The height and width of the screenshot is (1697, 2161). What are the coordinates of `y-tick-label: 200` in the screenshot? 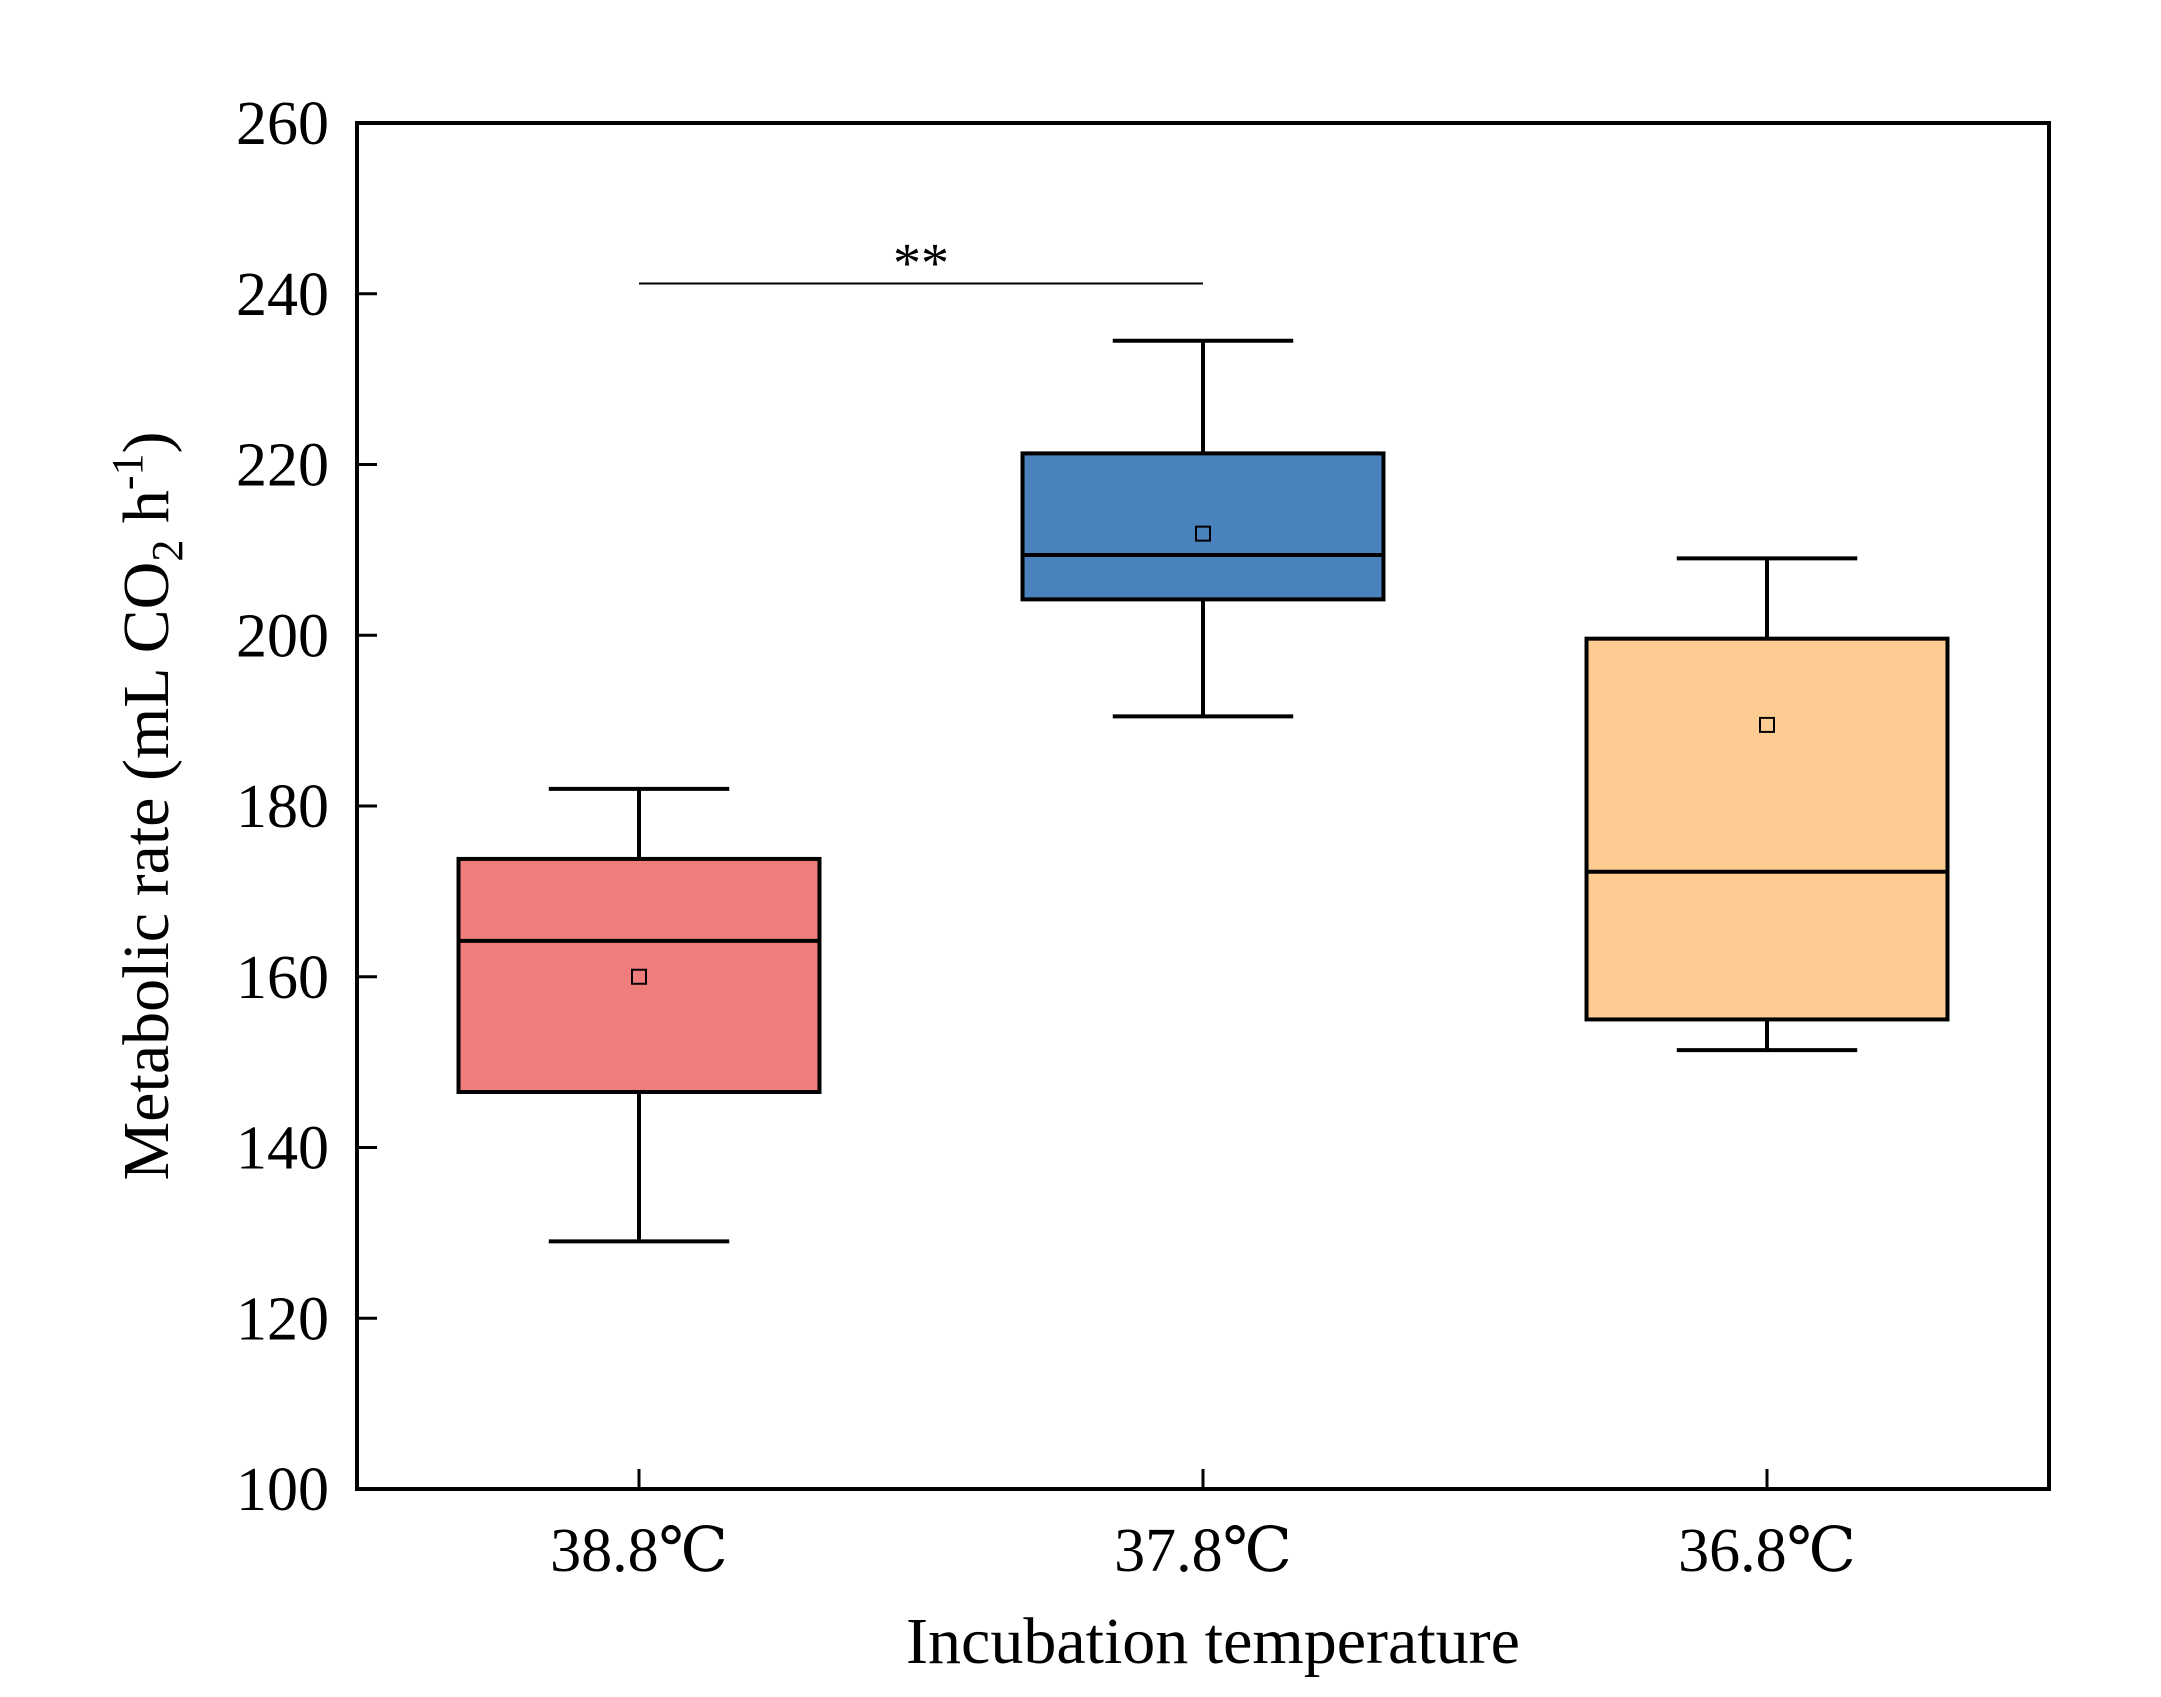 It's located at (282, 636).